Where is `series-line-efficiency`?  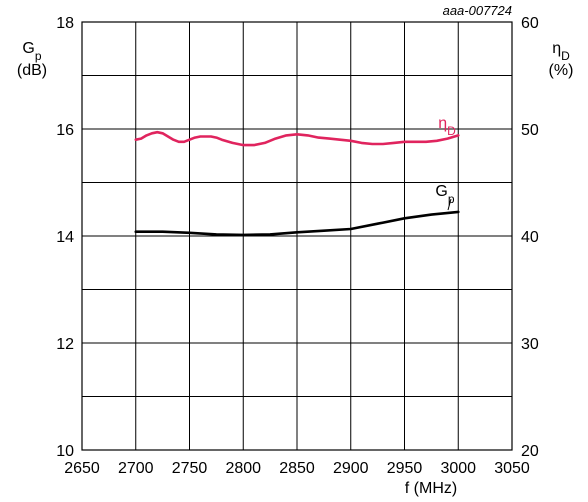
series-line-efficiency is located at coordinates (297, 138).